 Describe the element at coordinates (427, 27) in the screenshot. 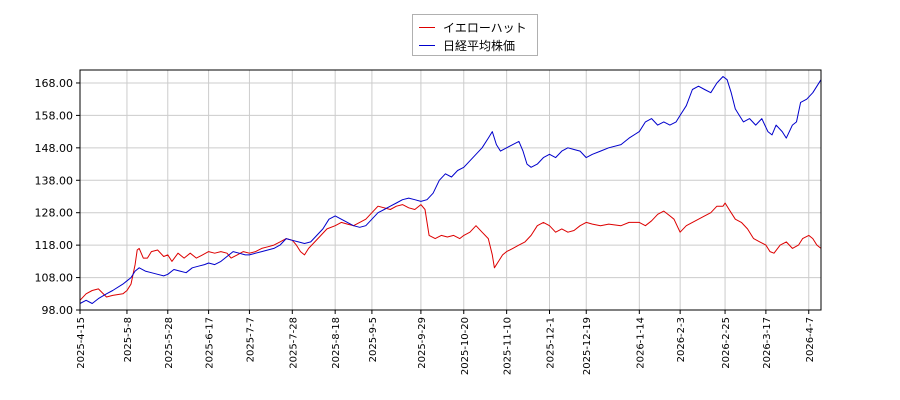

I see `legend-swatch-red` at that location.